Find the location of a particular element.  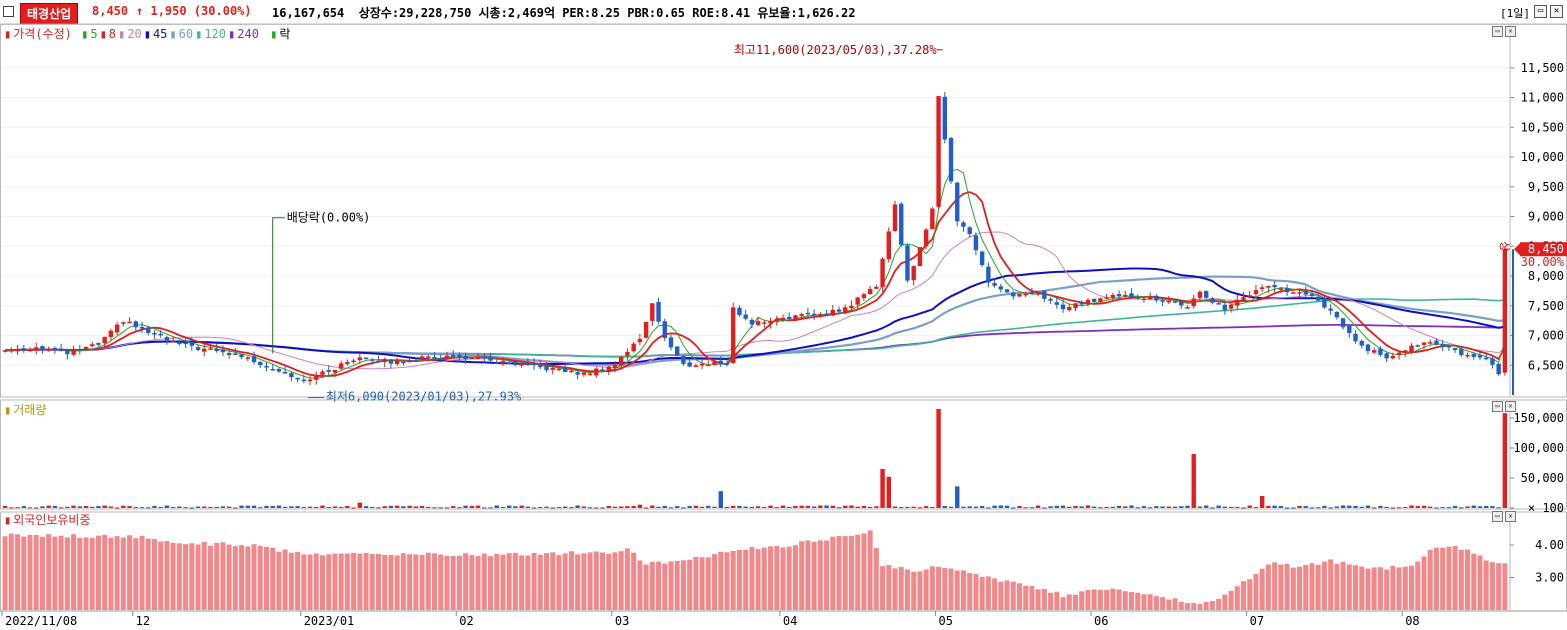

panel-restore-icon: ▭ is located at coordinates (1497, 31).